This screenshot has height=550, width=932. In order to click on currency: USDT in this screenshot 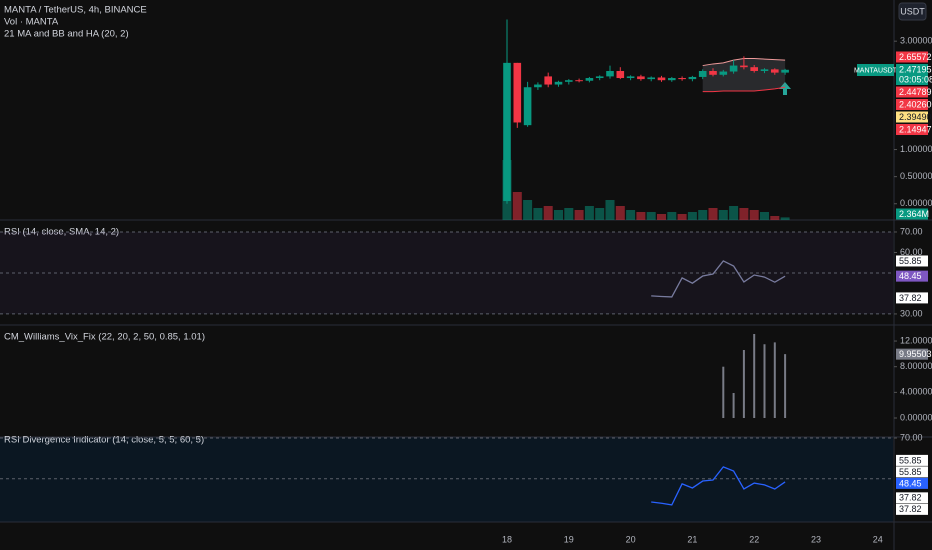, I will do `click(912, 11)`.